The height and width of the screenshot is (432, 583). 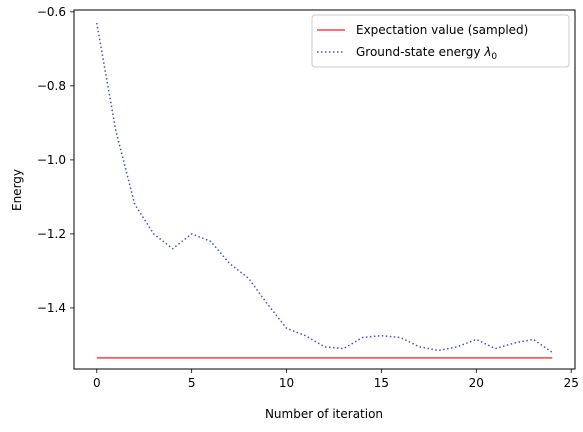 What do you see at coordinates (51, 86) in the screenshot?
I see `y-tick-label: −0.8` at bounding box center [51, 86].